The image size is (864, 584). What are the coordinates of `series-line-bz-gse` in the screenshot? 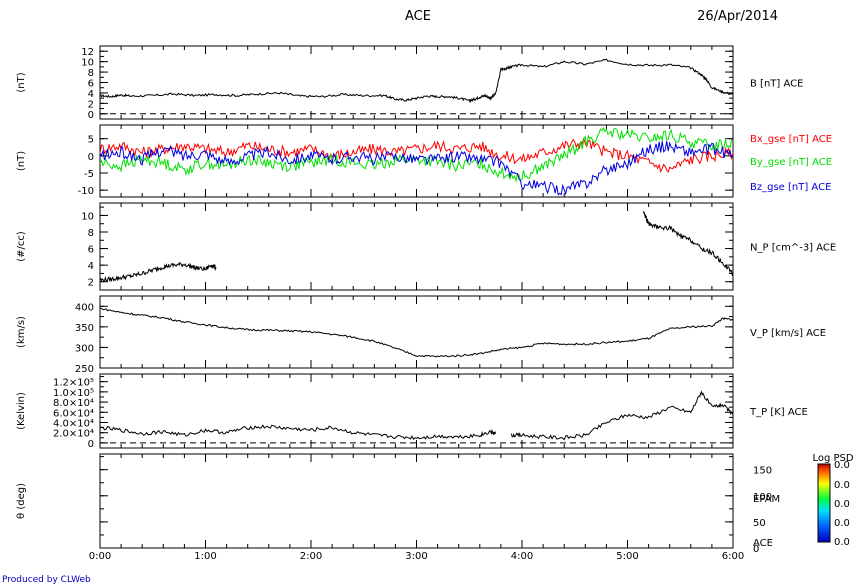 It's located at (416, 168).